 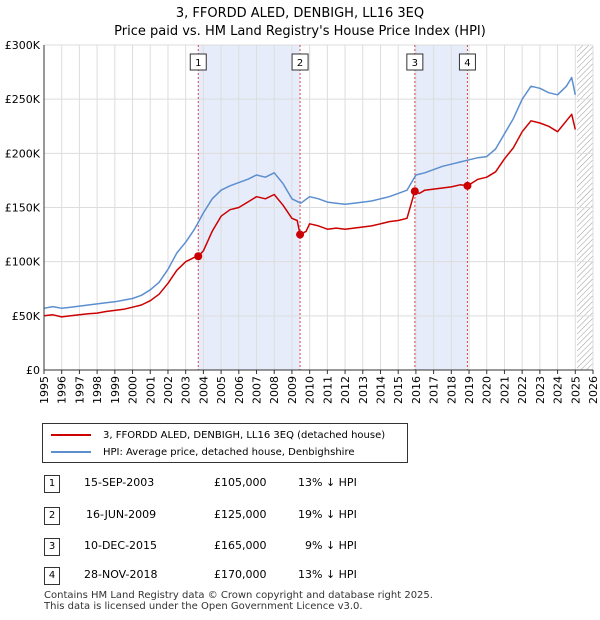 What do you see at coordinates (327, 514) in the screenshot?
I see `sale-hpi-diff: 19% ↓ HPI` at bounding box center [327, 514].